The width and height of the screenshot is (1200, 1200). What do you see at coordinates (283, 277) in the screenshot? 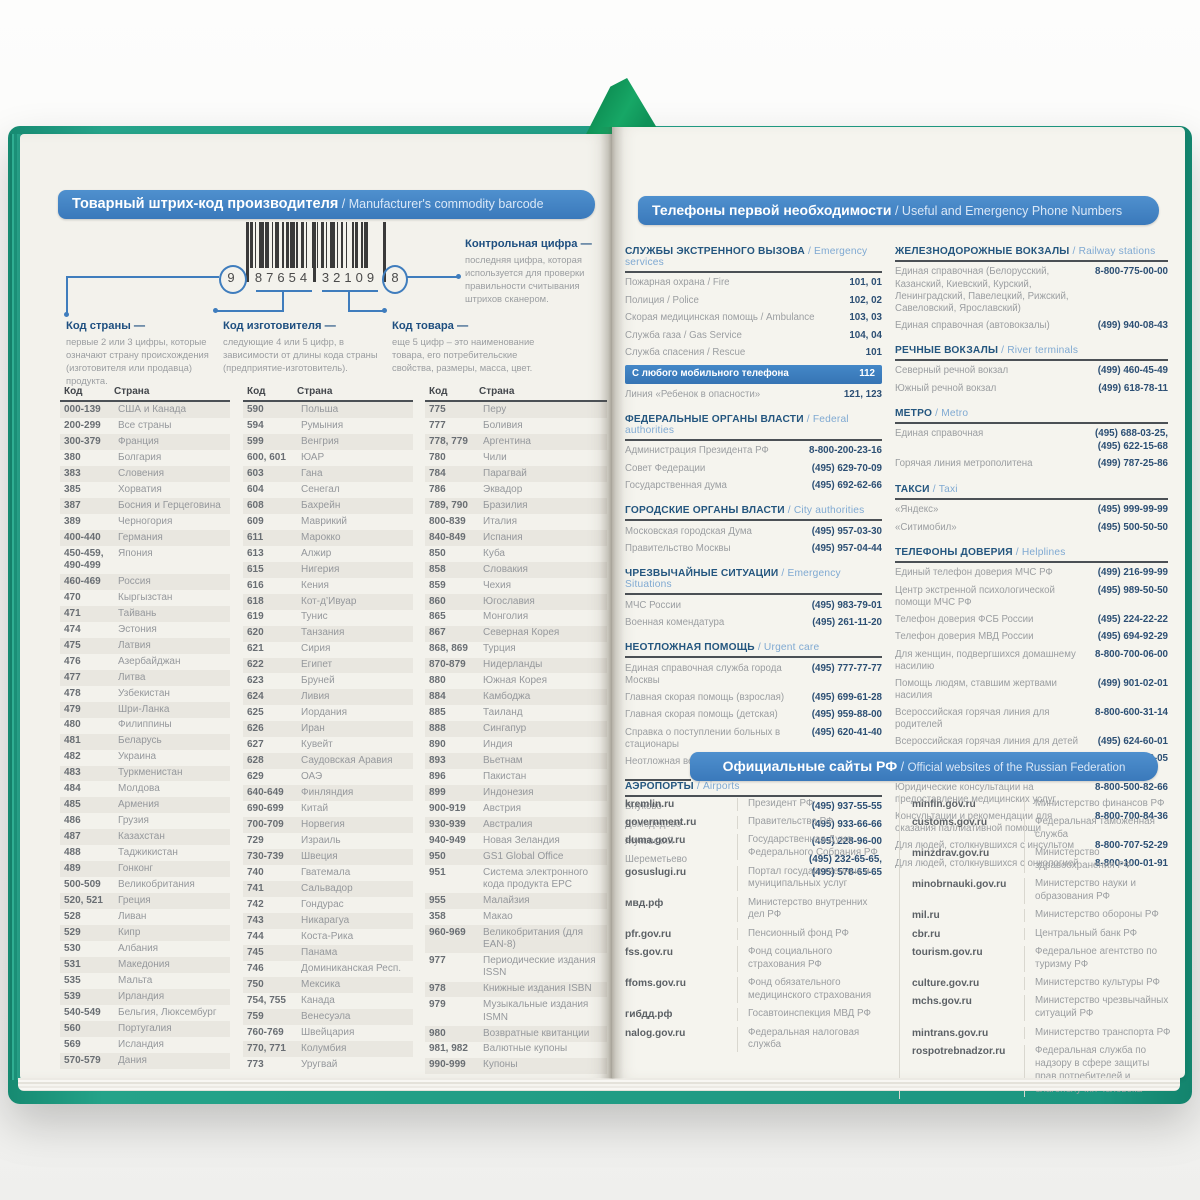
I see `barcode-digit-group: 87654` at bounding box center [283, 277].